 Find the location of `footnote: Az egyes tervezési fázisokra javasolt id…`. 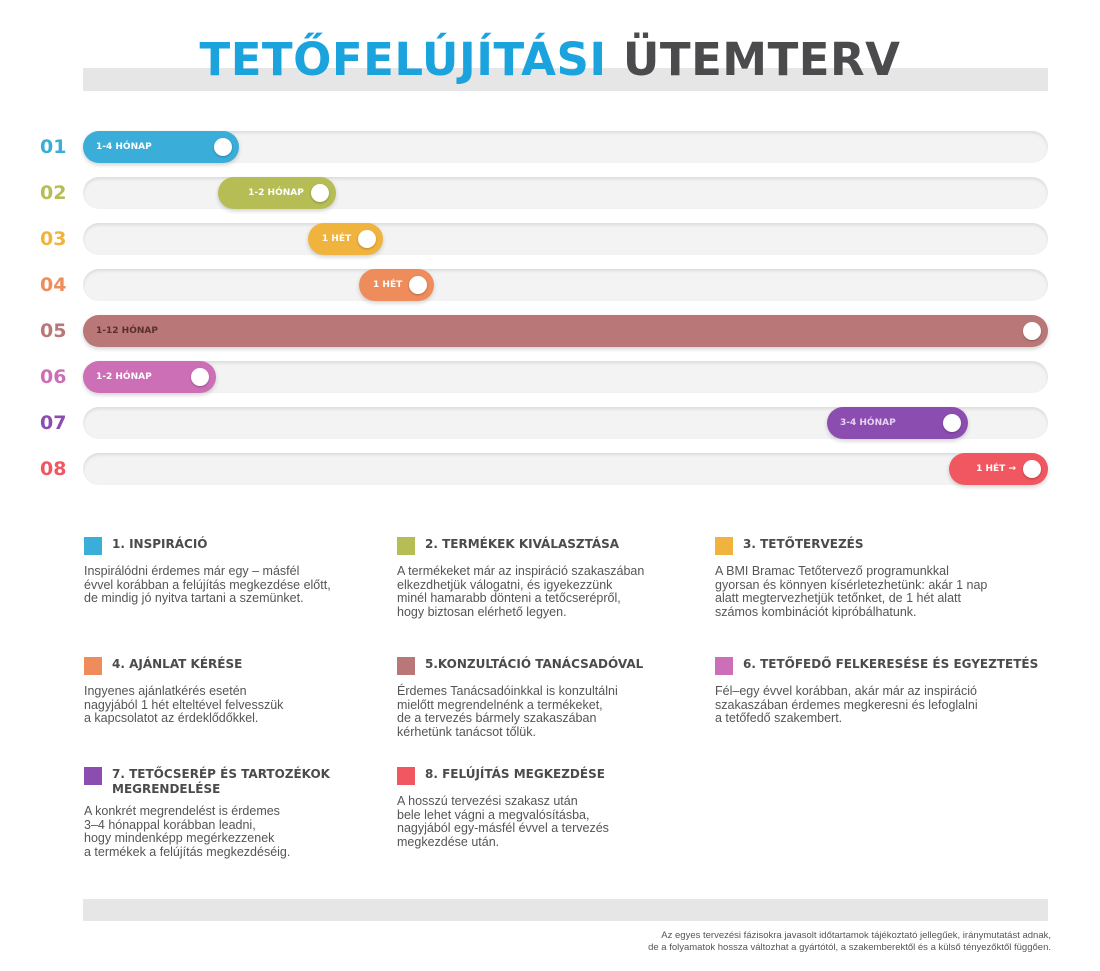

footnote: Az egyes tervezési fázisokra javasolt id… is located at coordinates (849, 941).